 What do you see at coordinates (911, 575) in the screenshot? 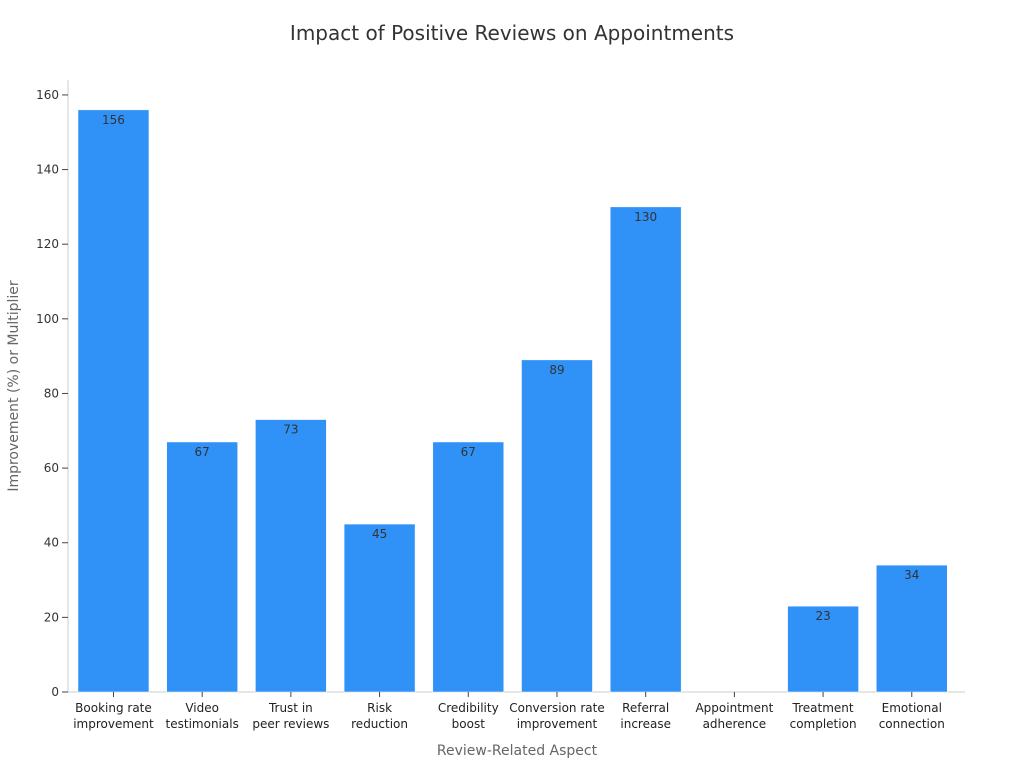
I see `bar-value-label: 34` at bounding box center [911, 575].